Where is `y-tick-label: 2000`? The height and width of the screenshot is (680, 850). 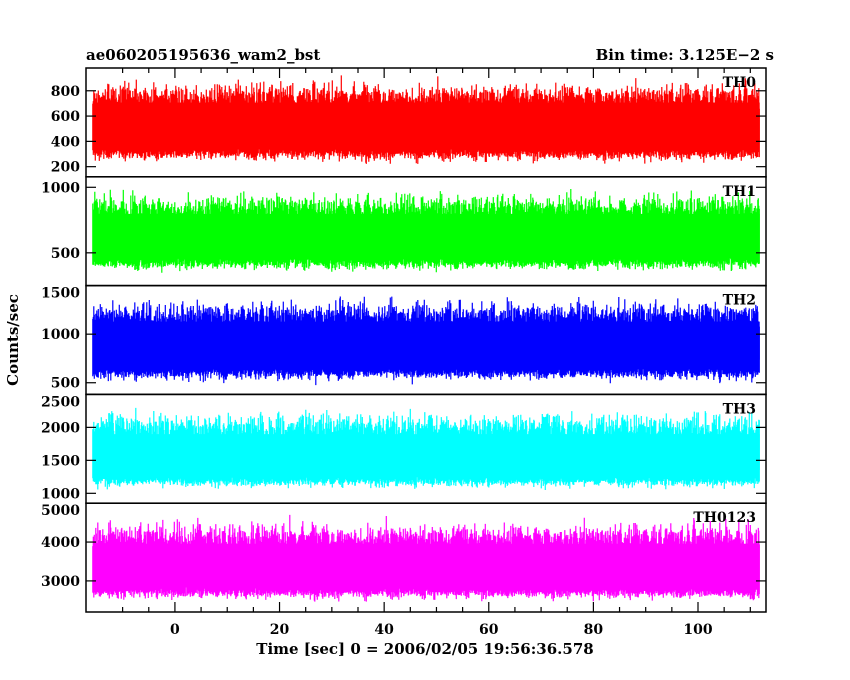
y-tick-label: 2000 is located at coordinates (60, 428).